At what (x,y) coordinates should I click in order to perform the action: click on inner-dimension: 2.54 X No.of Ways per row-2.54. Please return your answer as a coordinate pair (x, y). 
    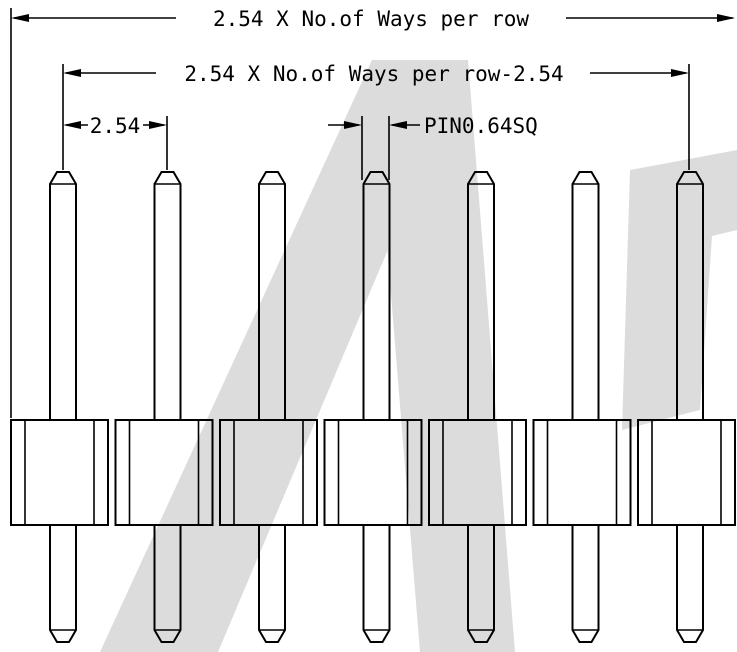
    Looking at the image, I should click on (376, 116).